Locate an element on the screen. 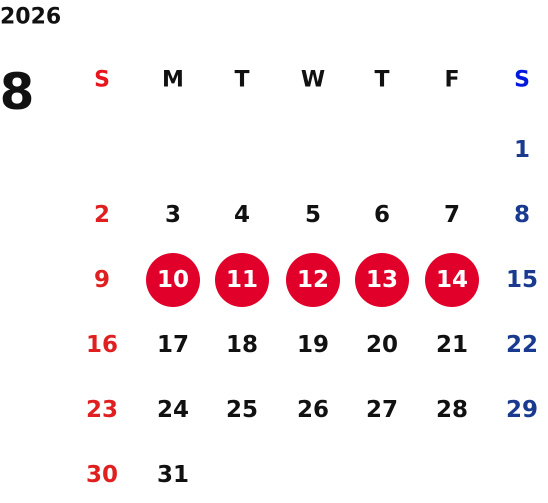 This screenshot has width=548, height=503. day: 3 is located at coordinates (173, 215).